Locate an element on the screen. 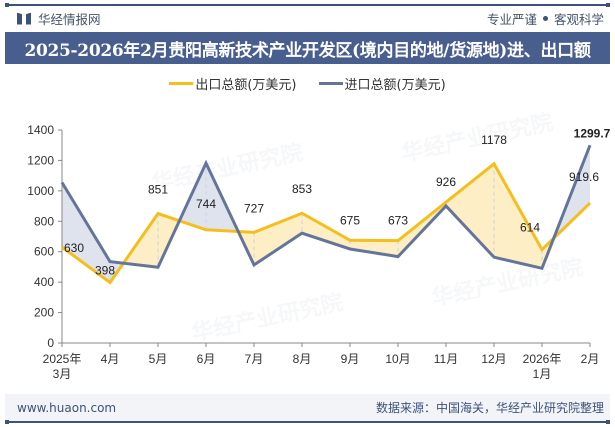 The width and height of the screenshot is (615, 427). brand-name: 华经情报网 is located at coordinates (69, 19).